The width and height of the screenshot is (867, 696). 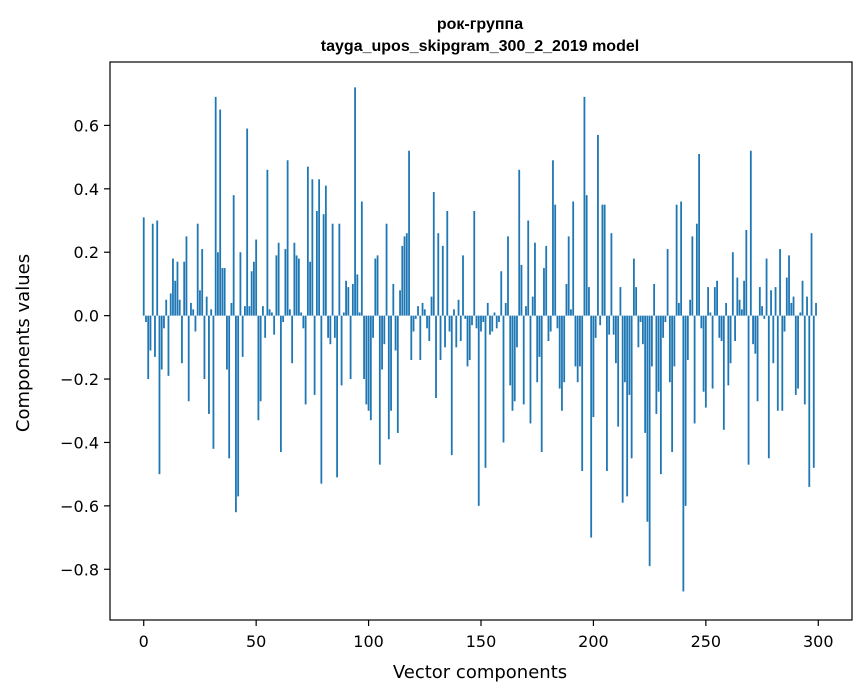 What do you see at coordinates (23, 343) in the screenshot?
I see `y-axis-label: Components values` at bounding box center [23, 343].